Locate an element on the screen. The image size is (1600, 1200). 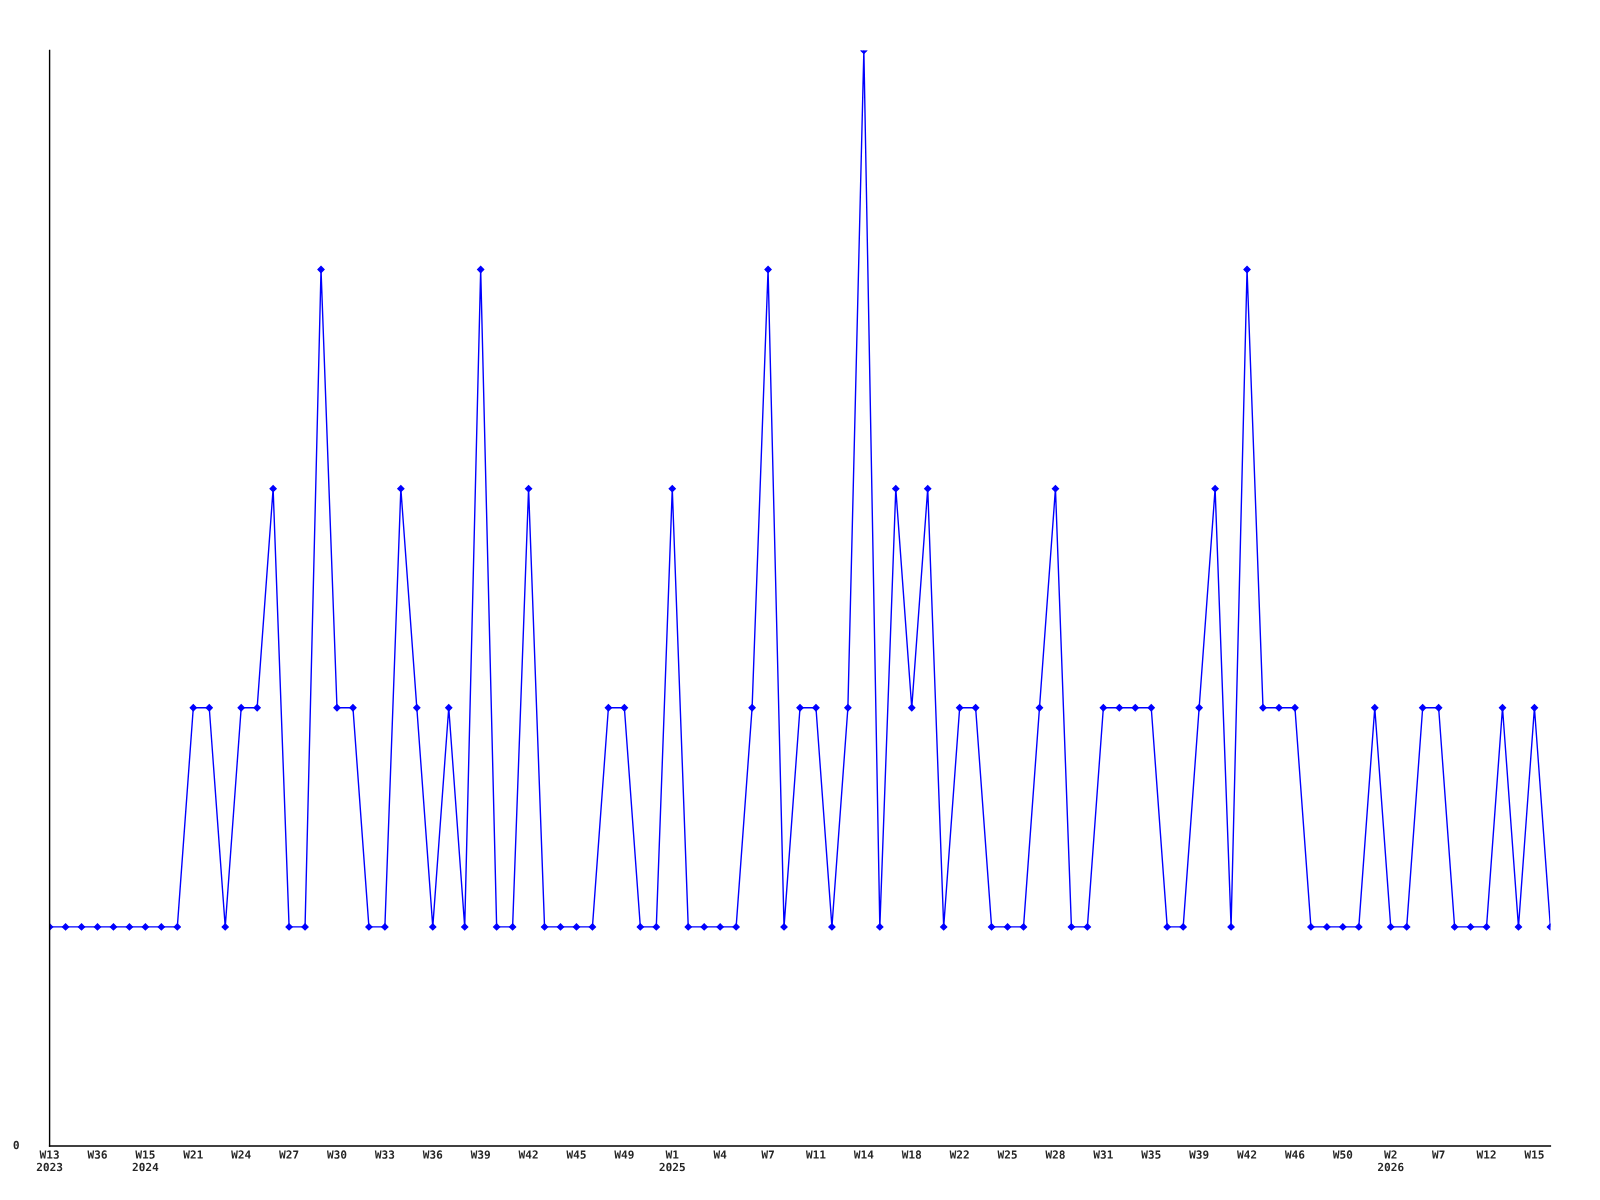
x-tick-label: W28 is located at coordinates (1055, 1154).